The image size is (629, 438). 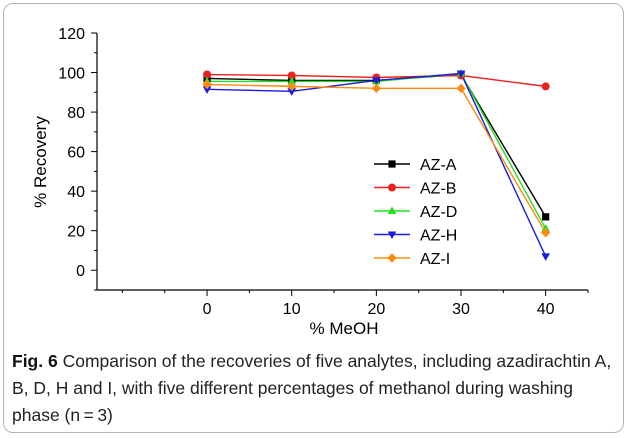 What do you see at coordinates (376, 309) in the screenshot?
I see `x-tick-label: 20` at bounding box center [376, 309].